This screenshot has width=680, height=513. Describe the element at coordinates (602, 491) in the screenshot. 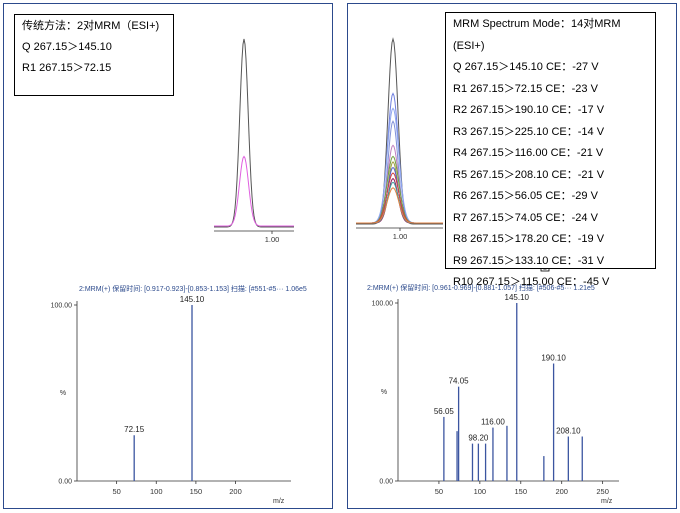

I see `x-tick-label: 250` at that location.